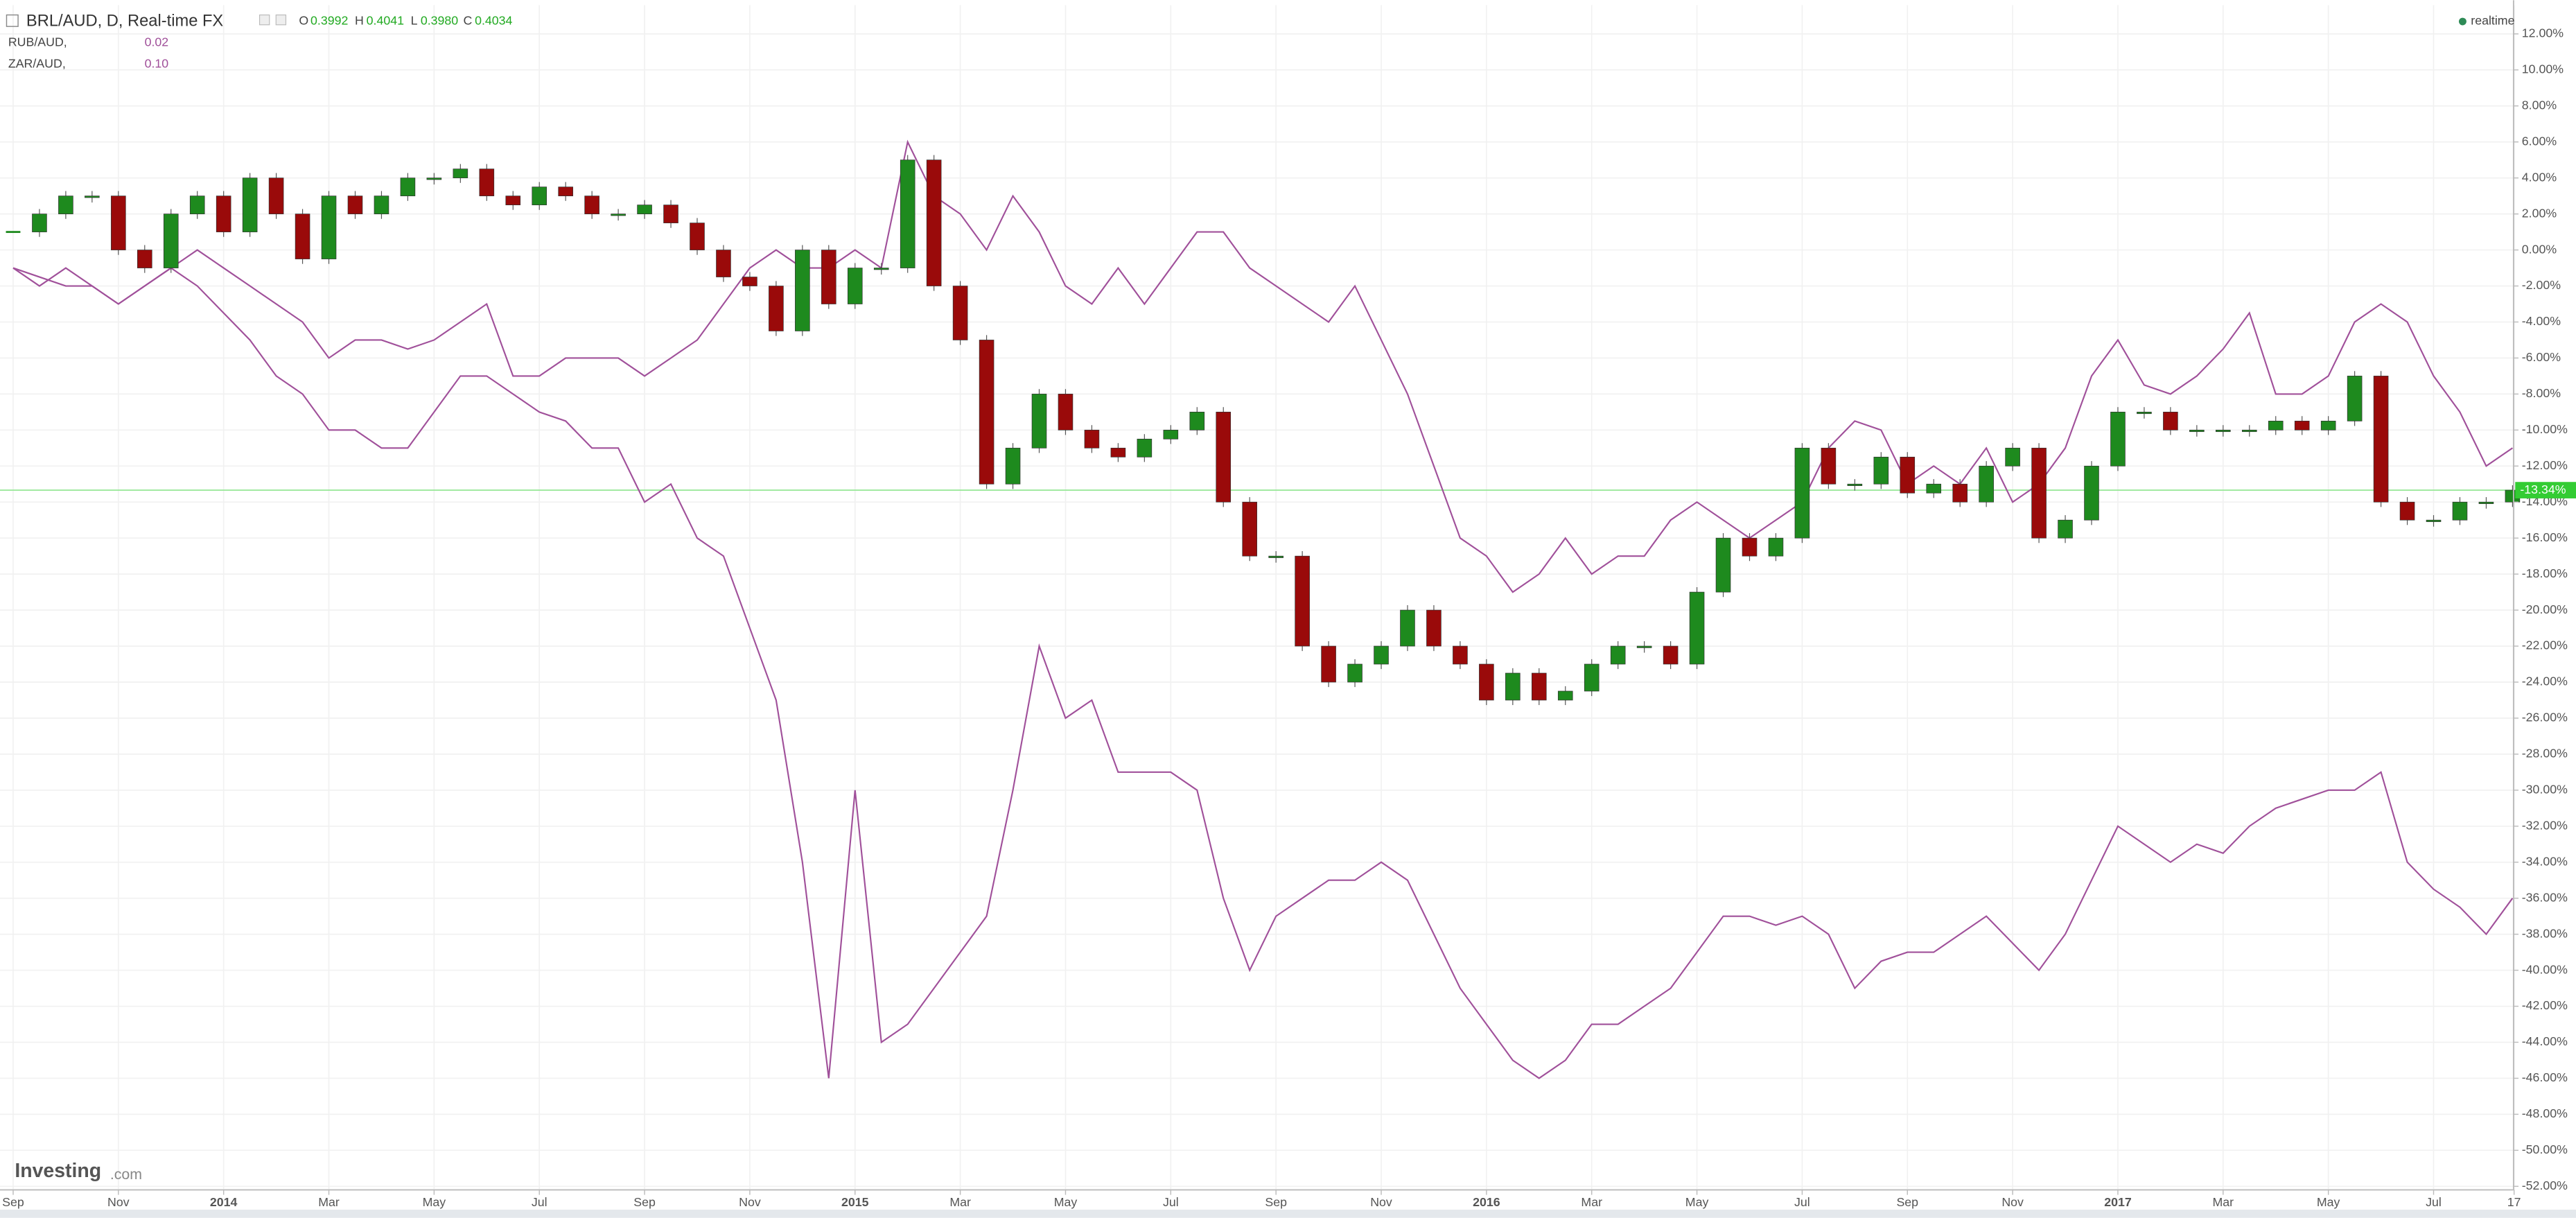  I want to click on ohlc-value: 0.3980, so click(439, 21).